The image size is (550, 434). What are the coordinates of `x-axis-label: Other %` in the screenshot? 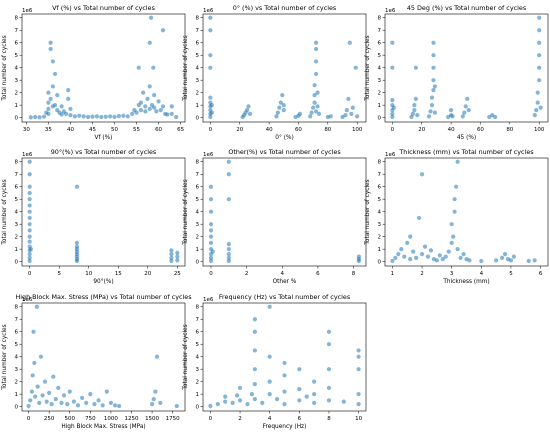 It's located at (285, 282).